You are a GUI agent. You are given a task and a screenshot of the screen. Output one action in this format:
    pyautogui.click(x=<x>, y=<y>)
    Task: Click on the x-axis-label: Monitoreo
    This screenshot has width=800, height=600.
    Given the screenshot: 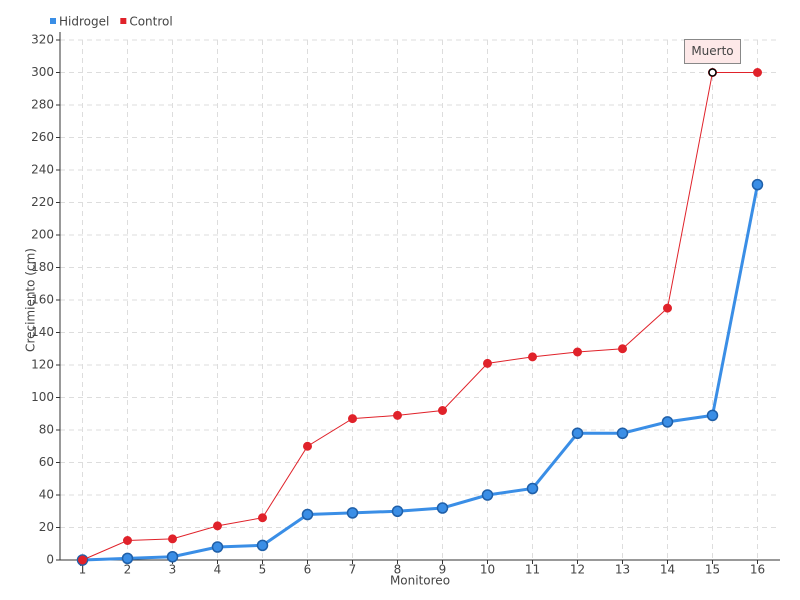 What is the action you would take?
    pyautogui.click(x=420, y=581)
    